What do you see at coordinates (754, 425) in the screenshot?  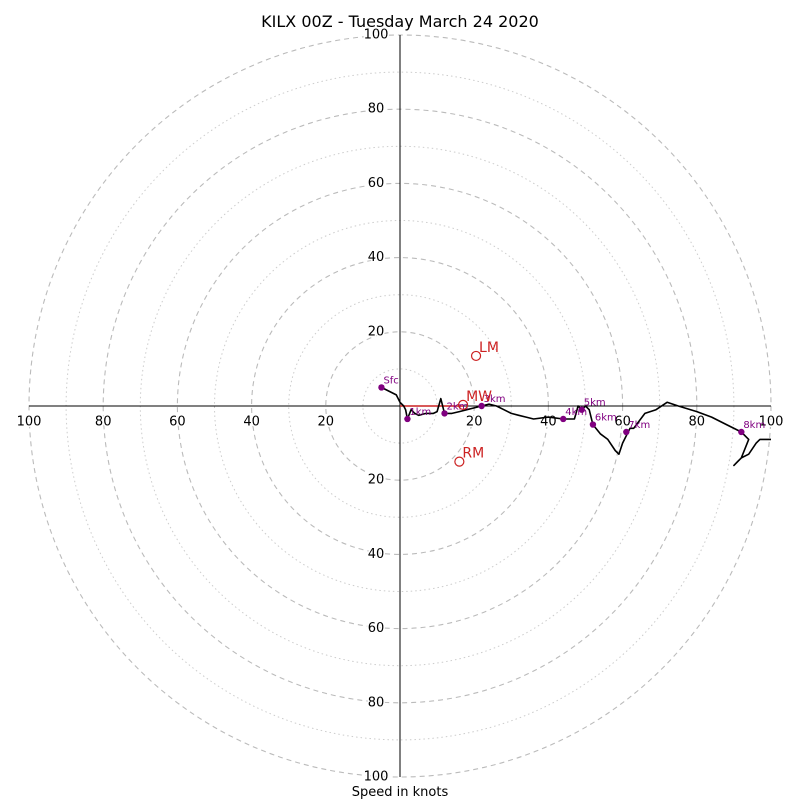 I see `height-label-8km: 8km` at bounding box center [754, 425].